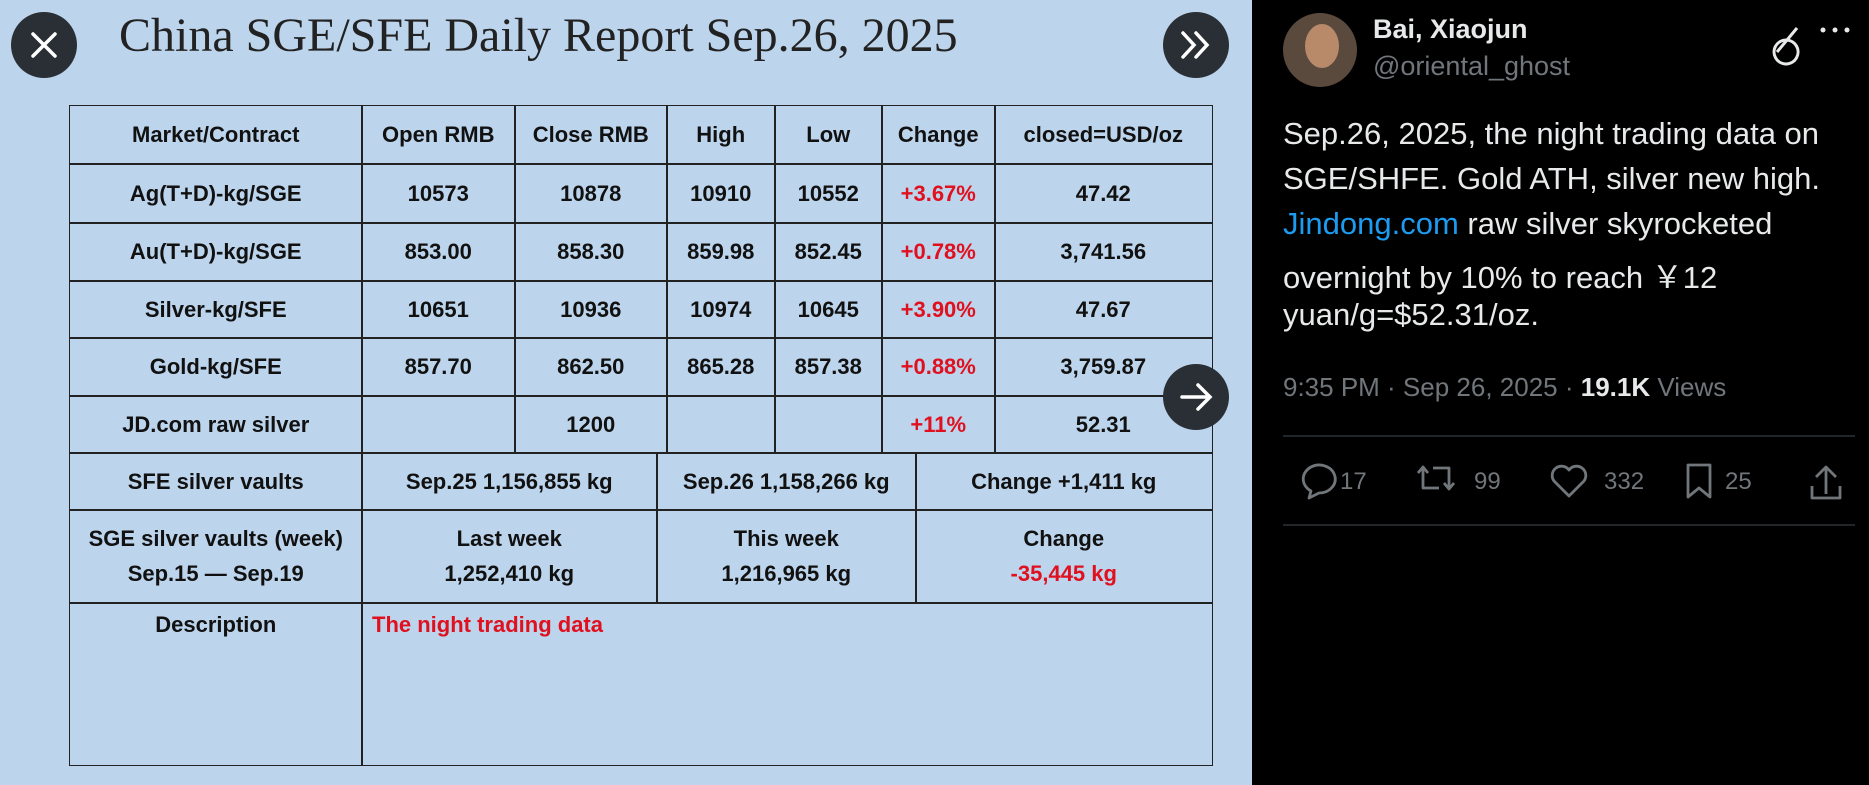  Describe the element at coordinates (1615, 223) in the screenshot. I see `tweet-text: raw silver skyrocketed` at that location.